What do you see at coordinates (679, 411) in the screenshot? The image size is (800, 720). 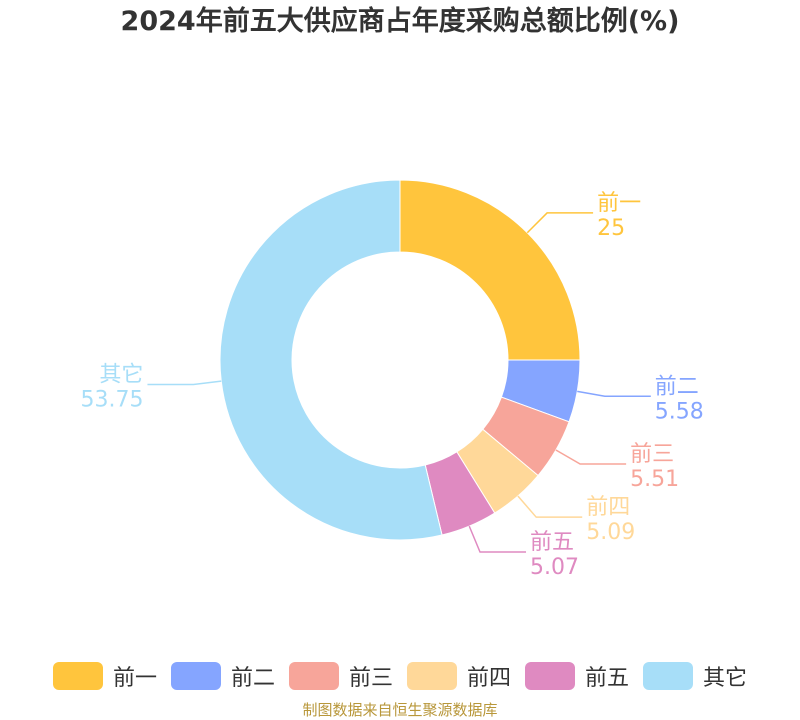 I see `slice-value-label: 5.58` at bounding box center [679, 411].